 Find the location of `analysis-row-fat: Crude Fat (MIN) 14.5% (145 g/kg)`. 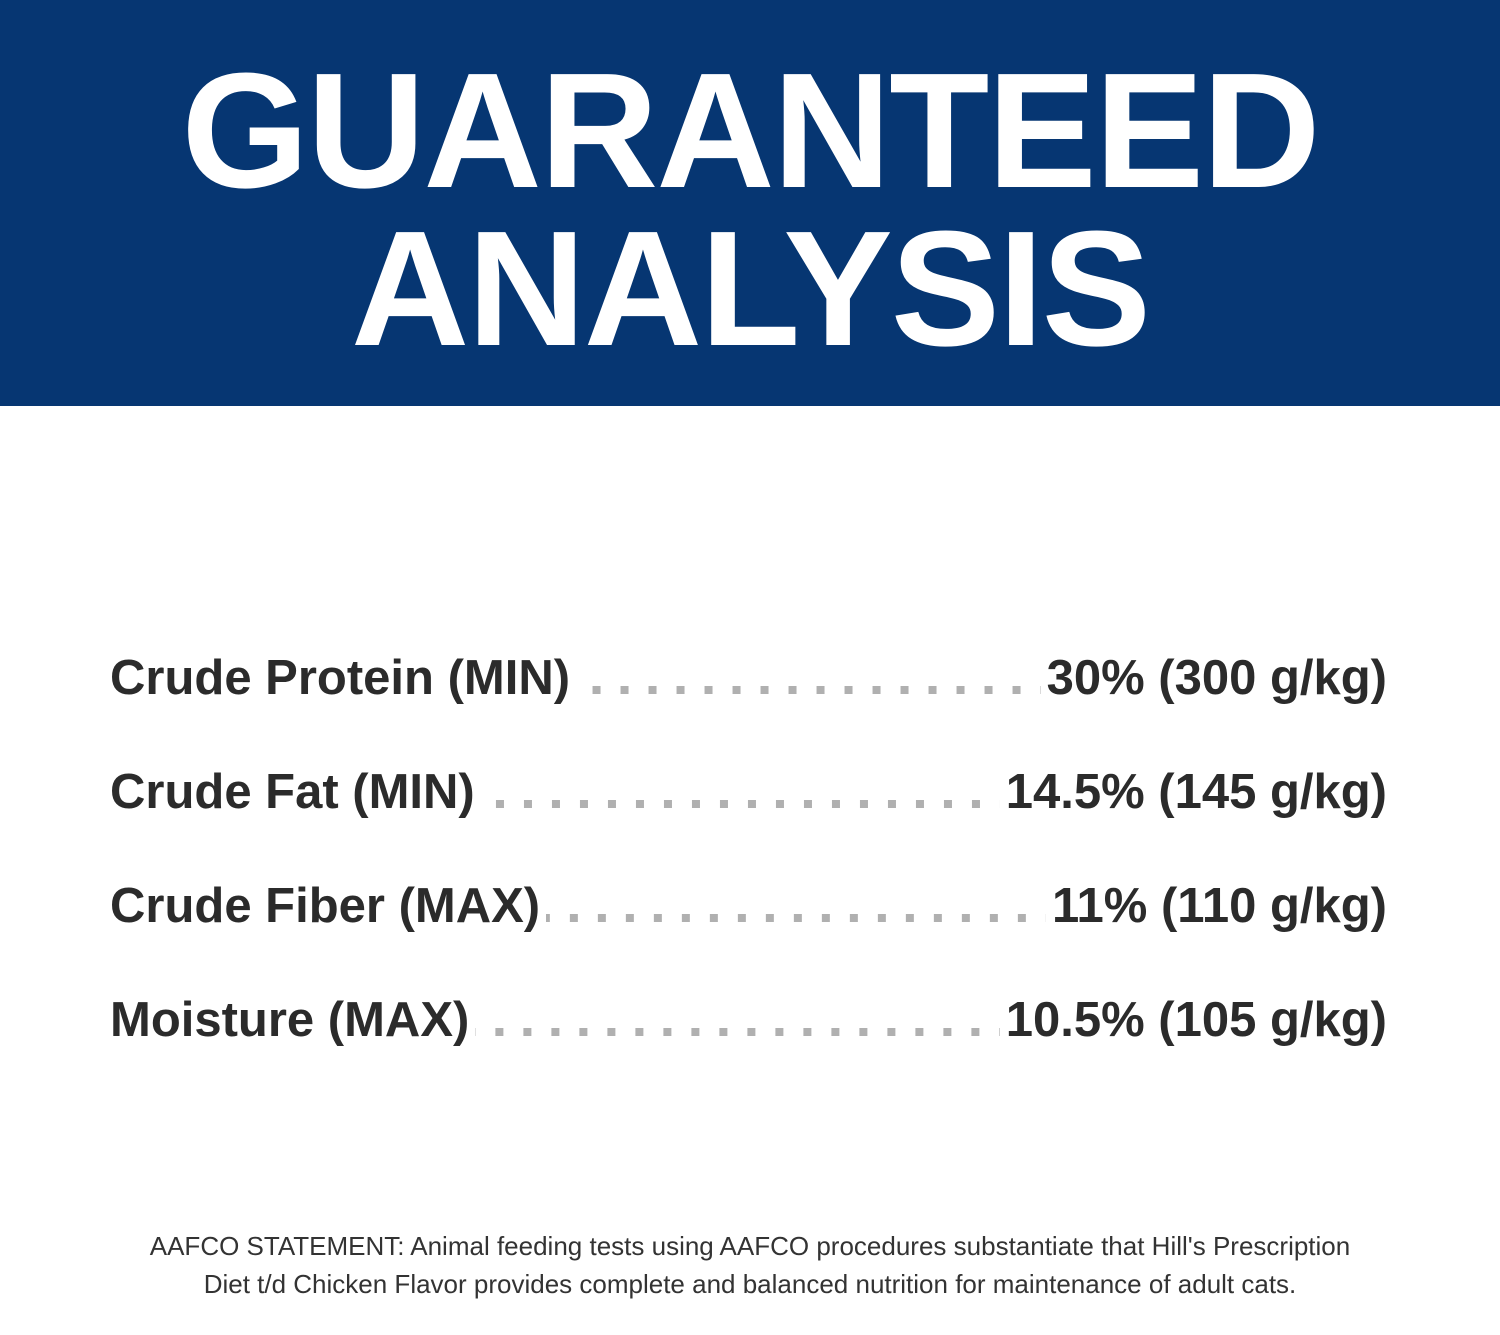

analysis-row-fat: Crude Fat (MIN) 14.5% (145 g/kg) is located at coordinates (748, 821).